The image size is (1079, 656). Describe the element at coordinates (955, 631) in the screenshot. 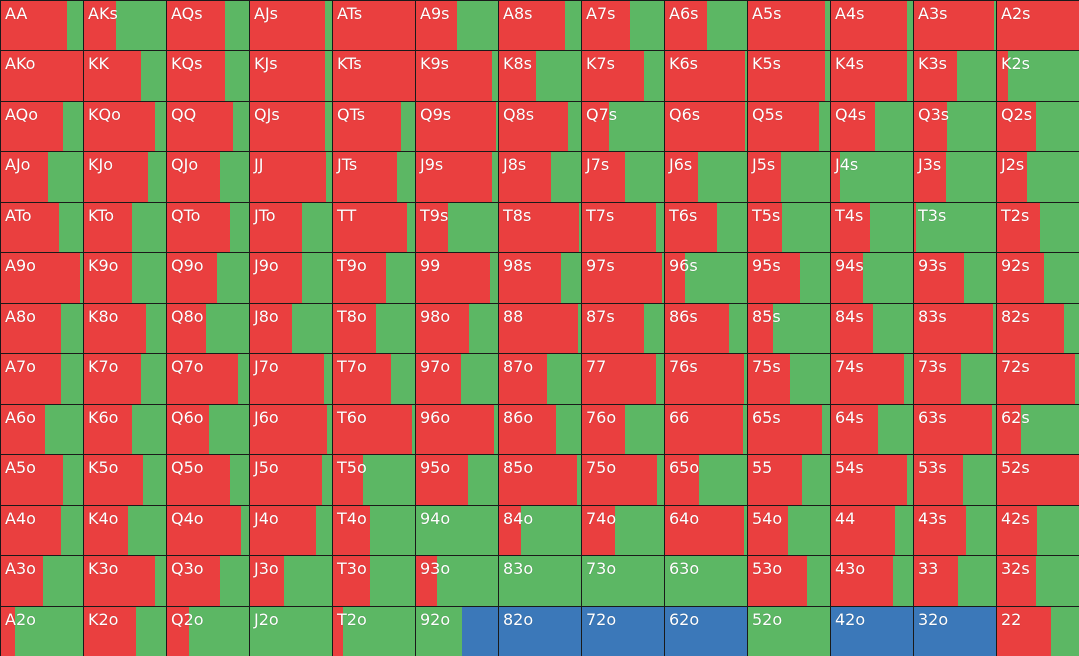

I see `hand-cell: 32o` at that location.